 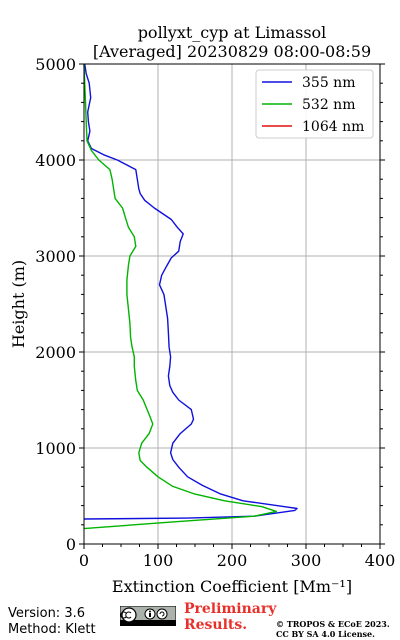 I want to click on preliminary-results-note: Preliminary Results., so click(x=230, y=617).